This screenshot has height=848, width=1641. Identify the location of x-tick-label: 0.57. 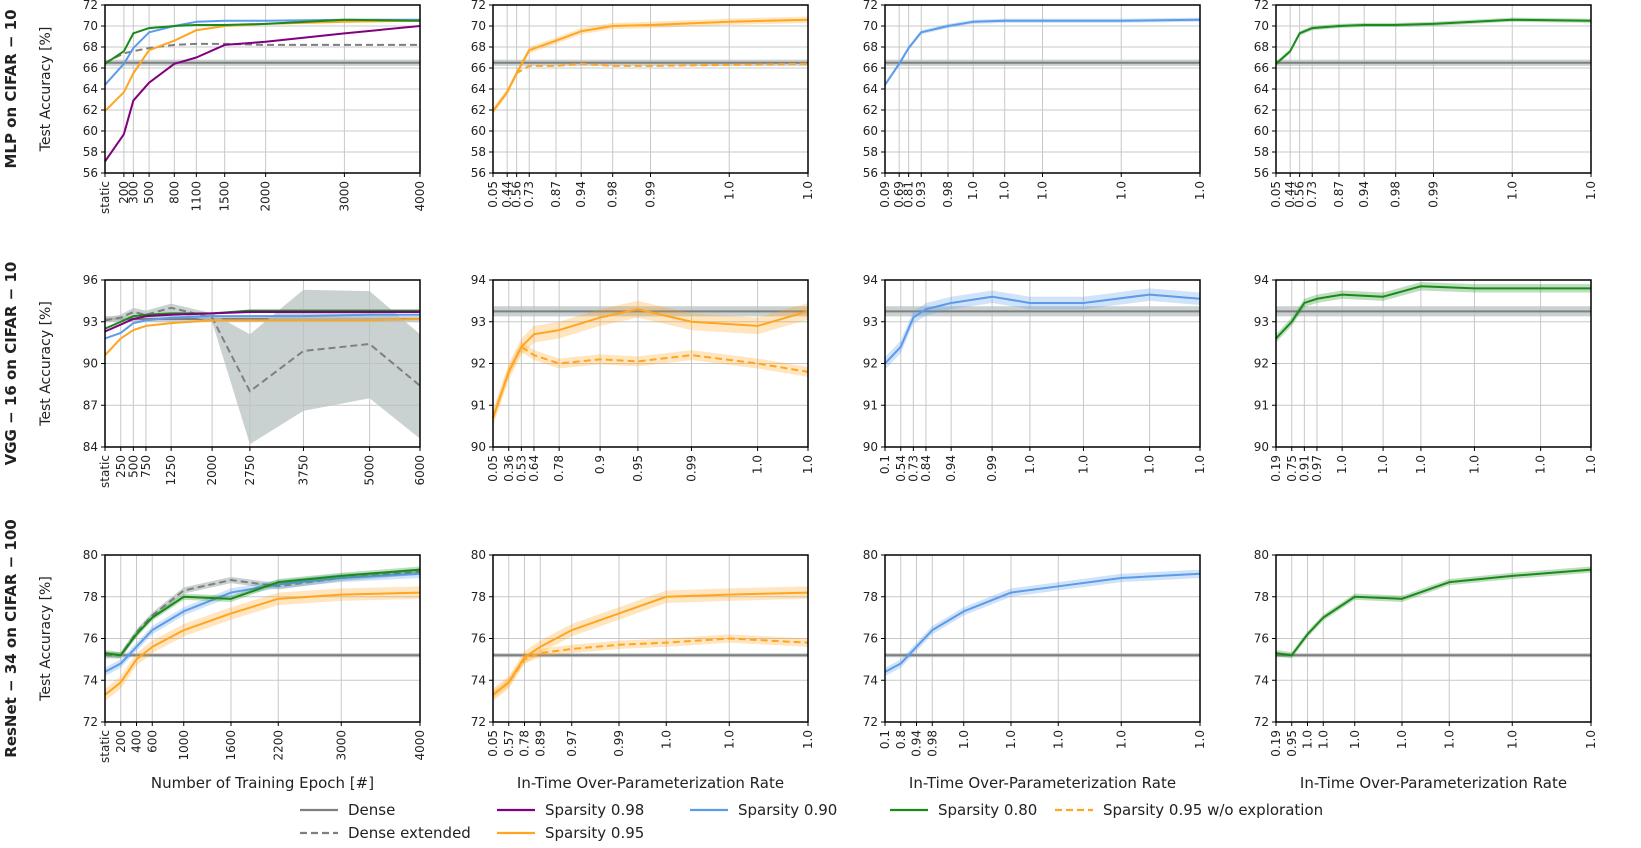
(509, 743).